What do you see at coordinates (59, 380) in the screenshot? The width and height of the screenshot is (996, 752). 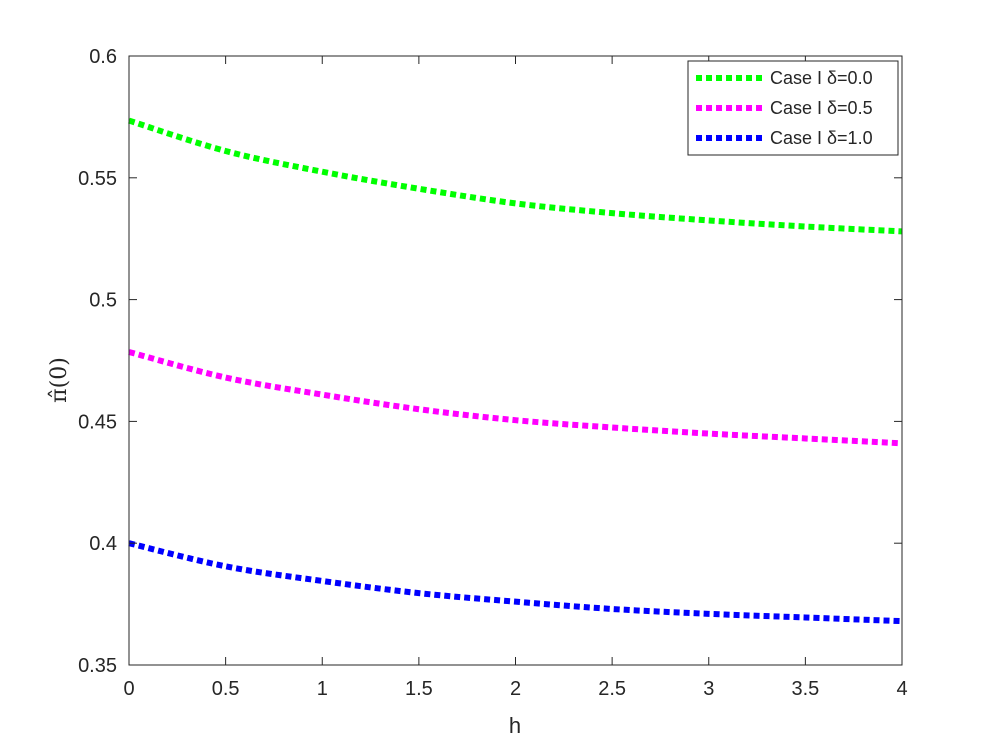 I see `y-axis-label: π̂(0)` at bounding box center [59, 380].